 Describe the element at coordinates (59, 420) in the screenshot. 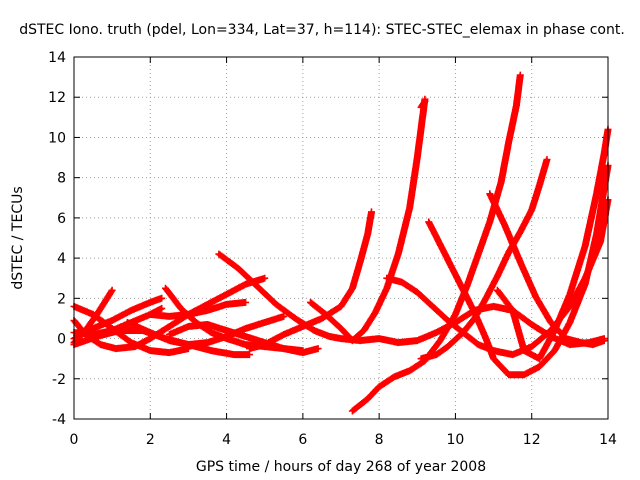

I see `y-tick-label: -4` at that location.